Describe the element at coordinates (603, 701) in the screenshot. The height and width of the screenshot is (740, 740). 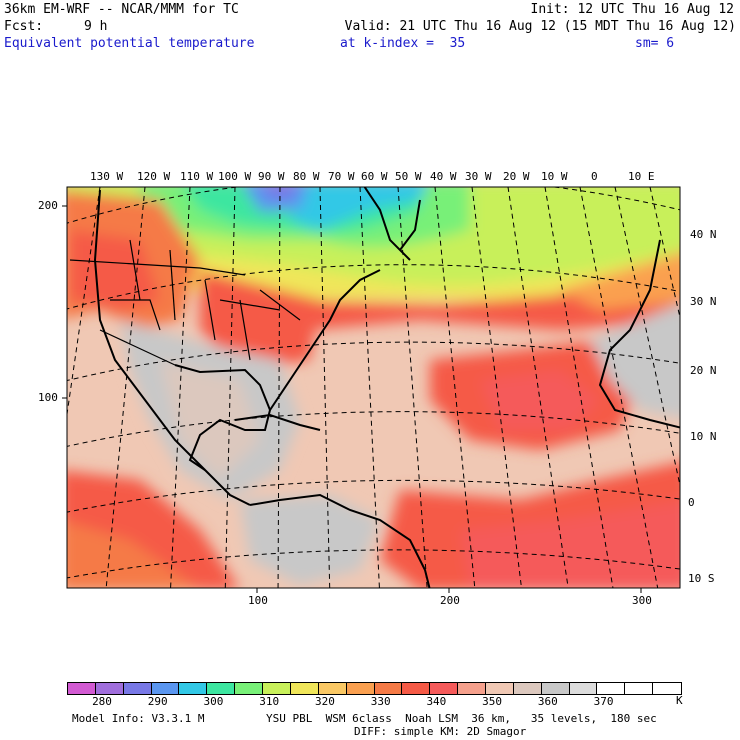
I see `colorbar-tick-label: 370` at that location.